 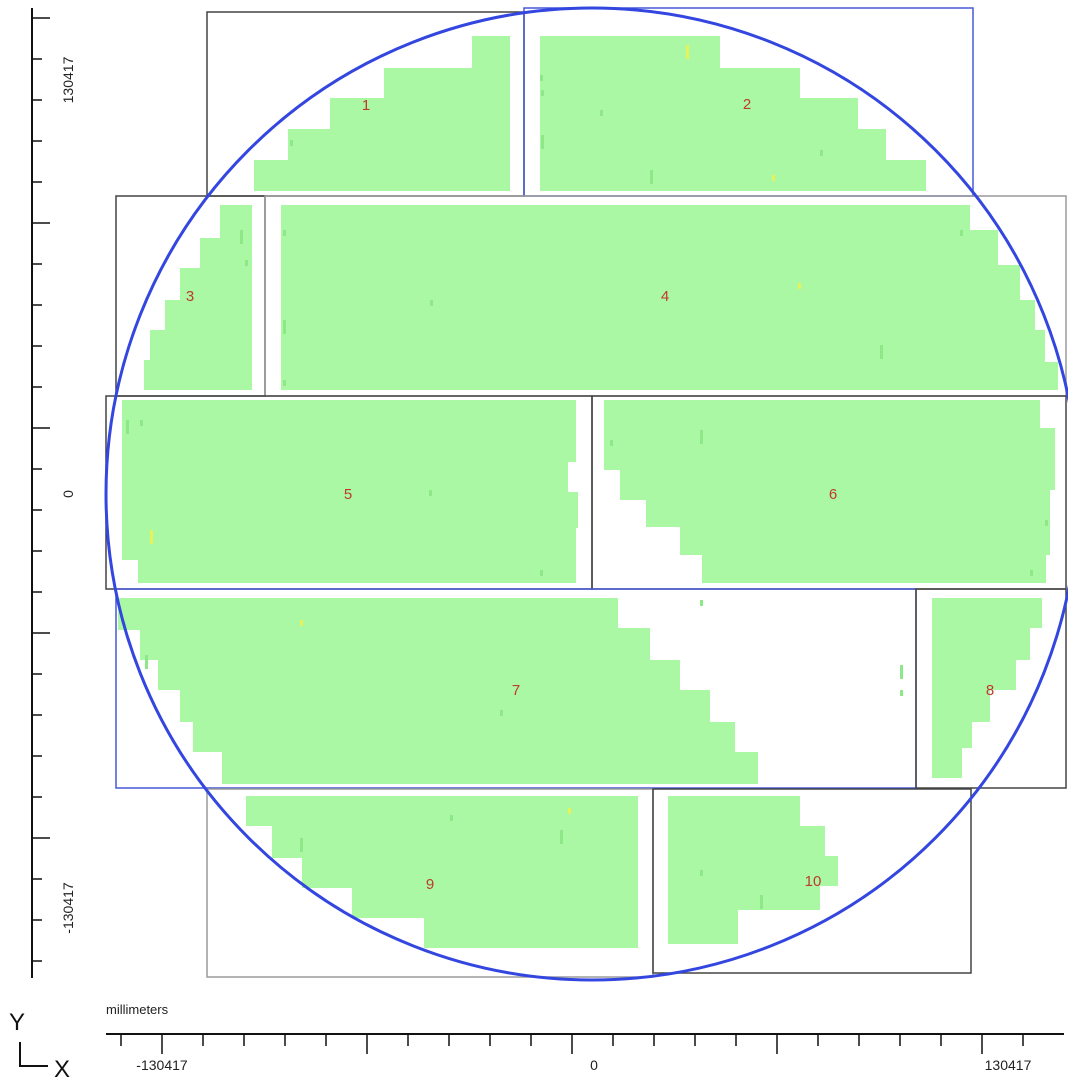 What do you see at coordinates (53, 493) in the screenshot?
I see `y-axis: 130417 0 -130417` at bounding box center [53, 493].